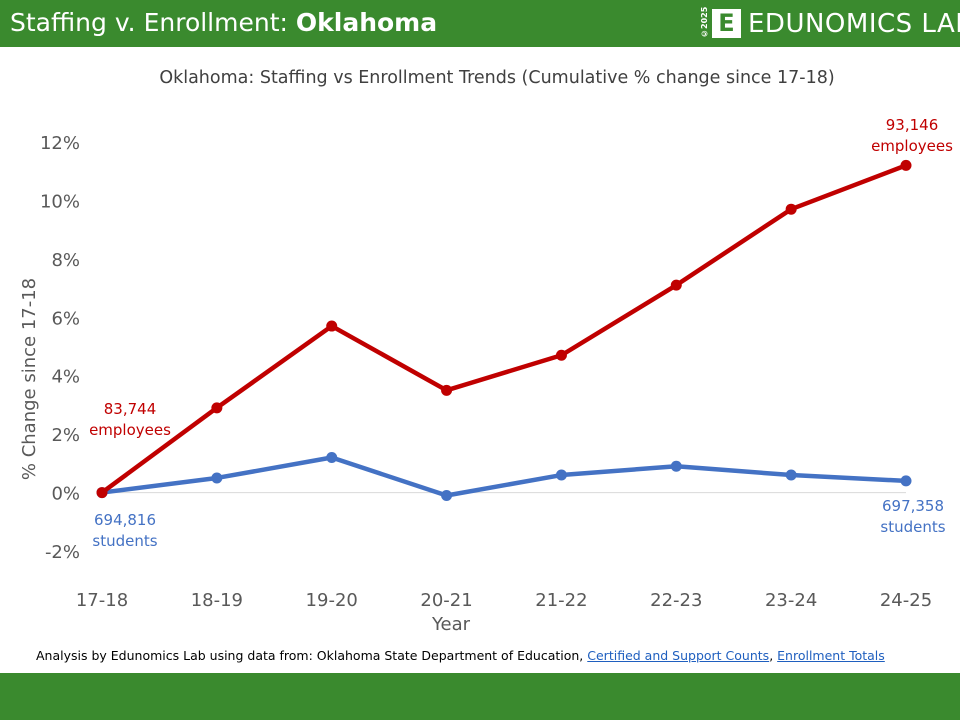 This screenshot has width=960, height=720. I want to click on page-title-prefix: Staffing v. Enrollment:, so click(153, 22).